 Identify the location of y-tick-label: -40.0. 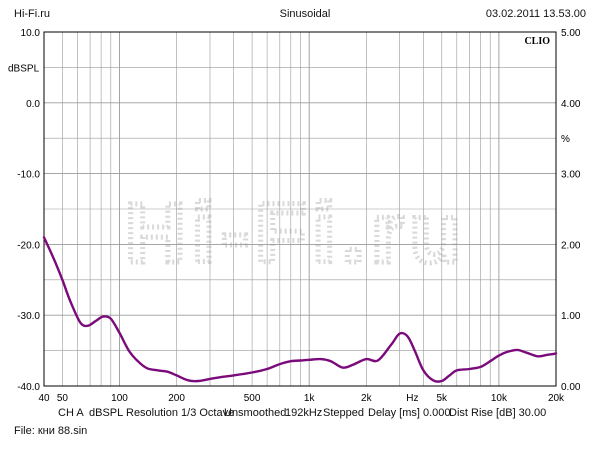
(28, 387).